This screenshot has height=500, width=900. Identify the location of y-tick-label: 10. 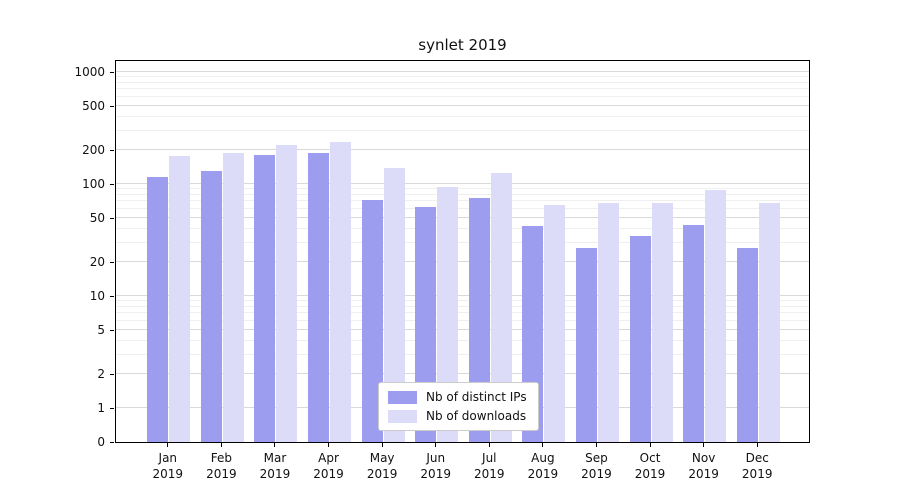
(97, 296).